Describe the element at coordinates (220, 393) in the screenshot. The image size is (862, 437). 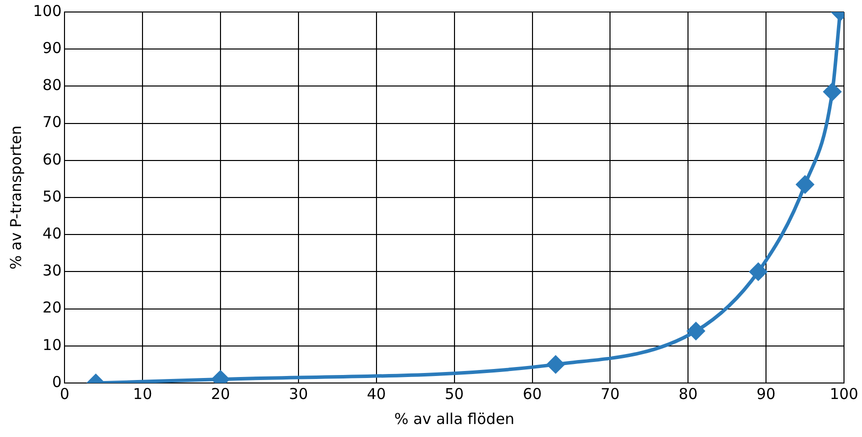
I see `x-tick-label: 20` at that location.